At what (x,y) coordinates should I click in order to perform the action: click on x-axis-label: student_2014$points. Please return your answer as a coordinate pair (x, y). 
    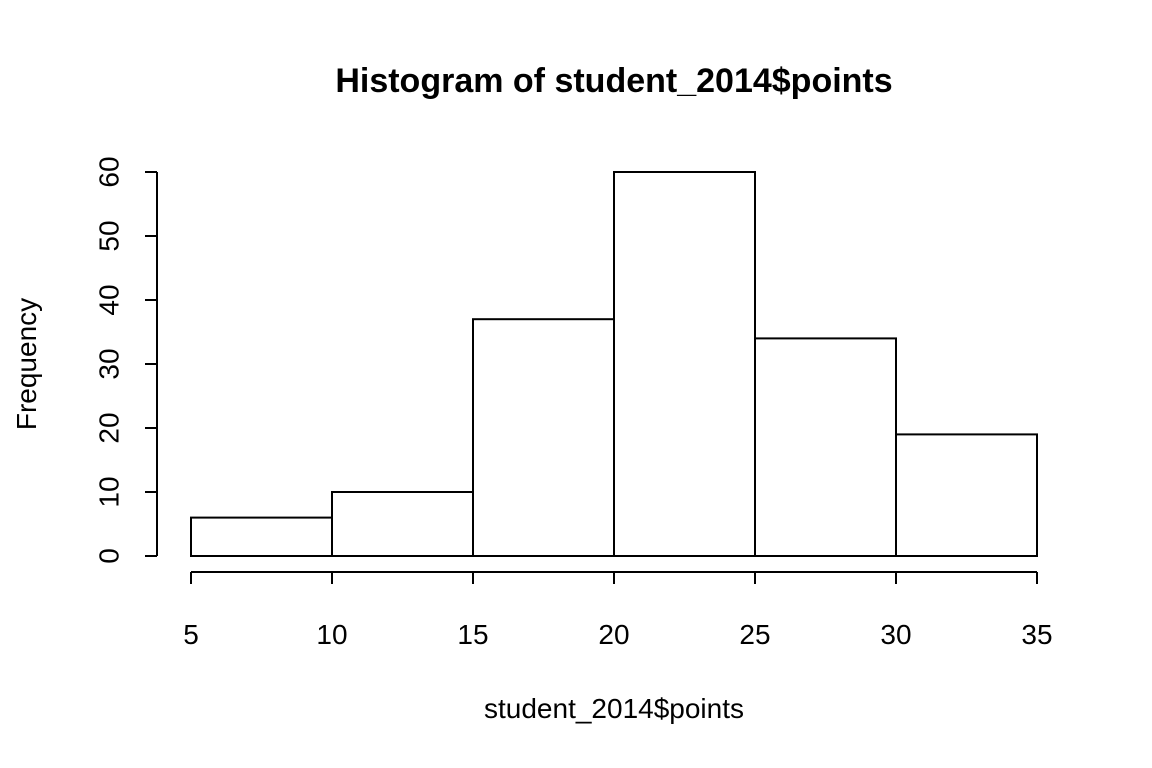
    Looking at the image, I should click on (614, 708).